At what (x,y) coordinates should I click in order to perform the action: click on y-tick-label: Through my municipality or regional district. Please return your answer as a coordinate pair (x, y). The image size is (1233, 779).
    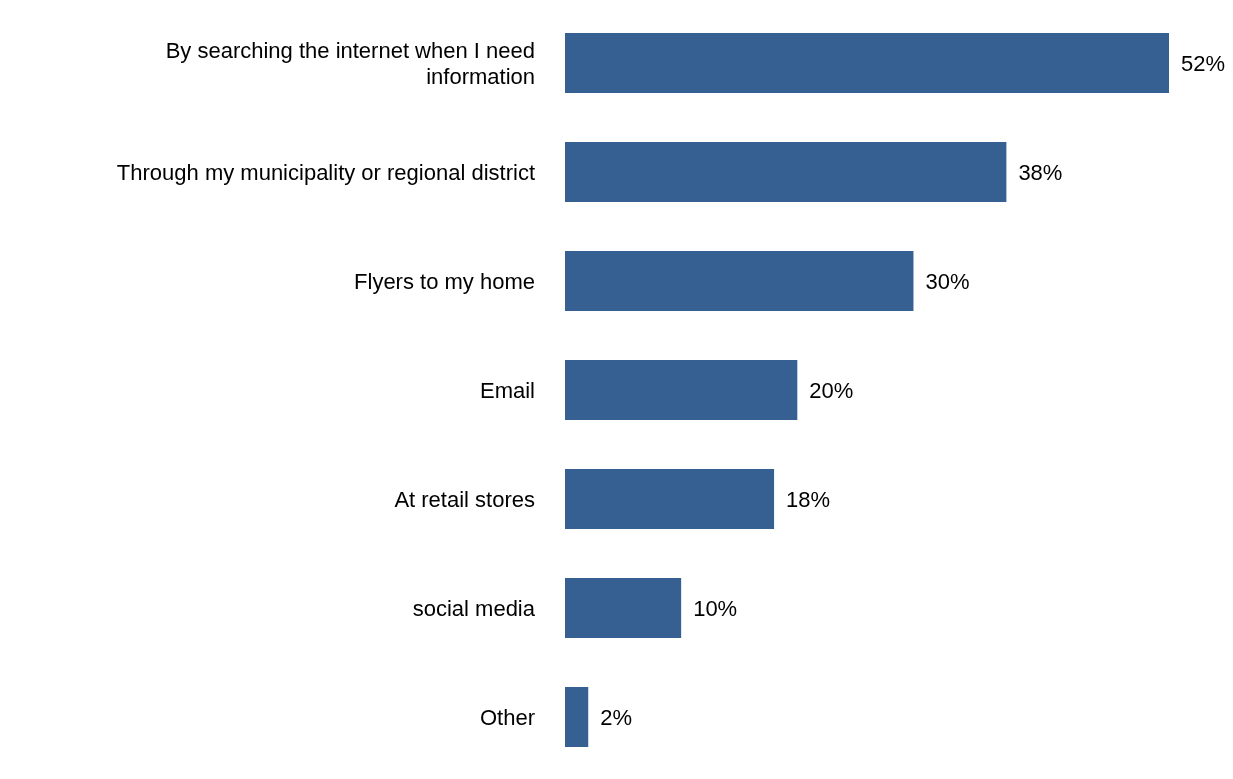
    Looking at the image, I should click on (325, 171).